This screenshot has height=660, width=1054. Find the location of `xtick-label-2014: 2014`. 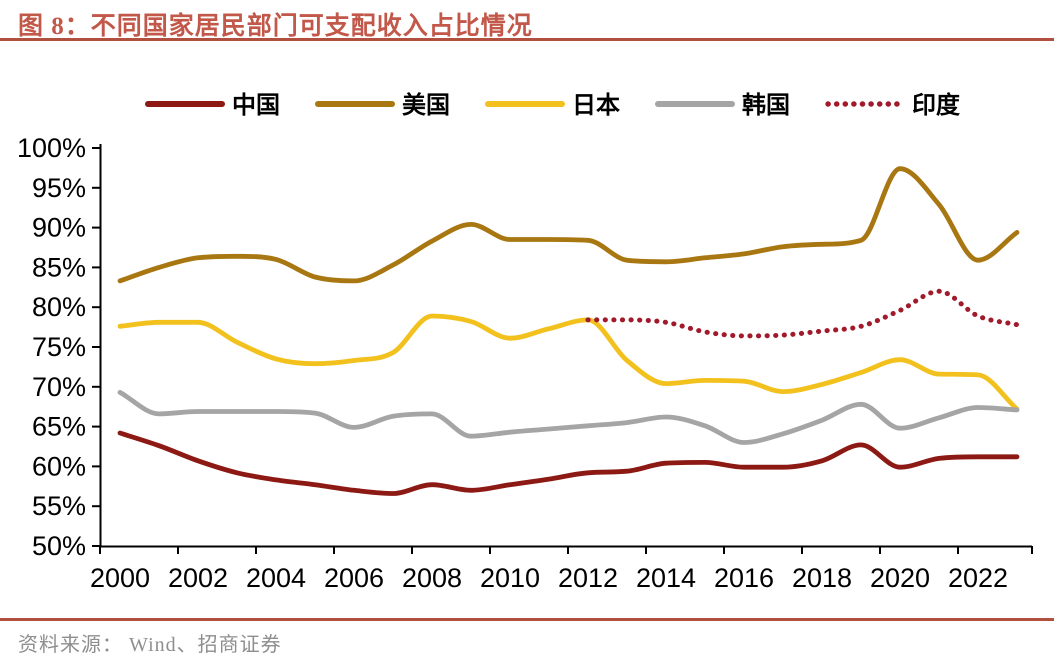

xtick-label-2014: 2014 is located at coordinates (666, 578).